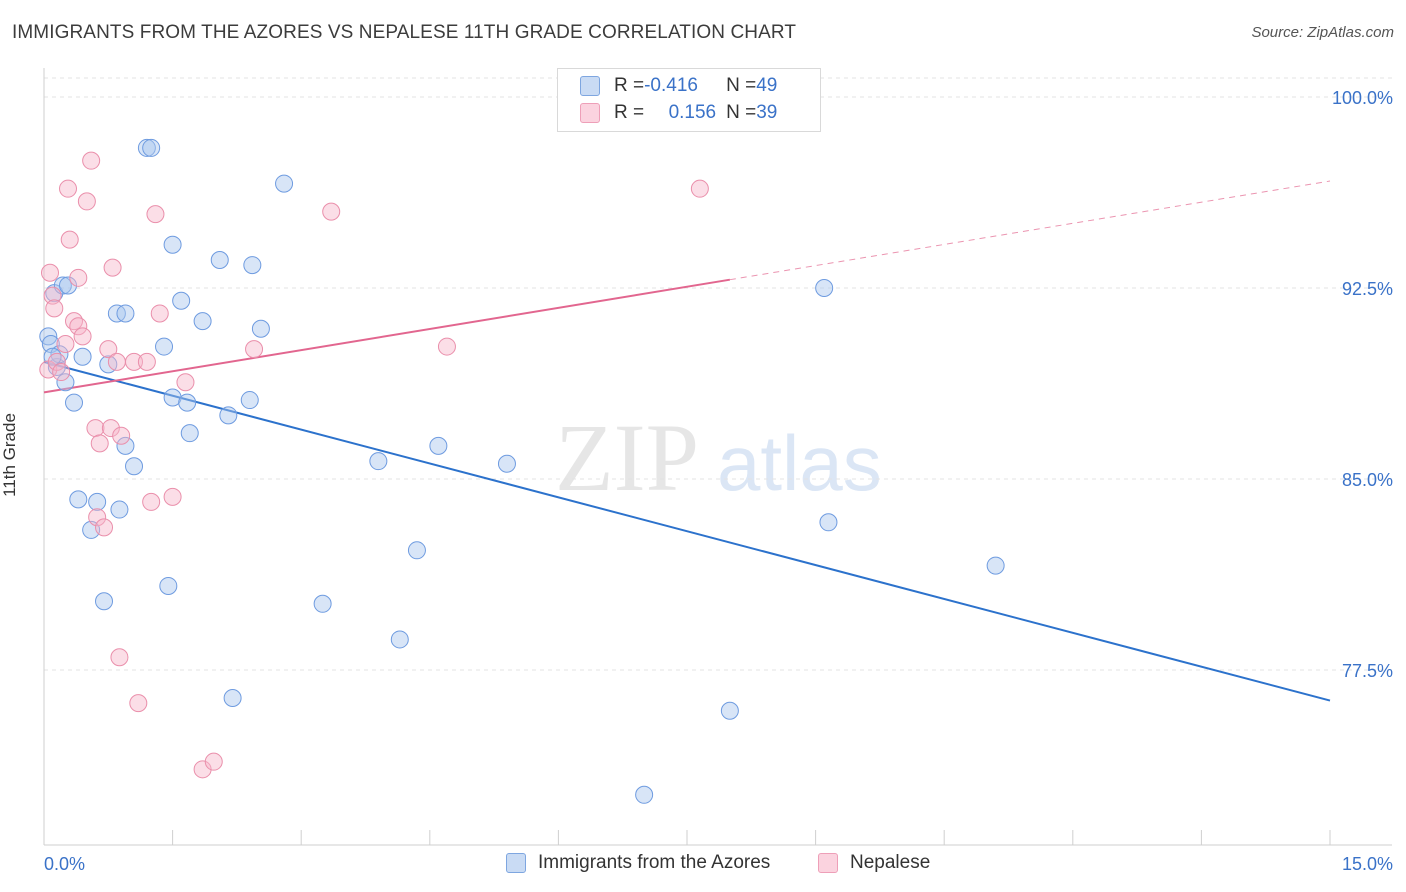  I want to click on y-tick-label: 92.5%, so click(1367, 289).